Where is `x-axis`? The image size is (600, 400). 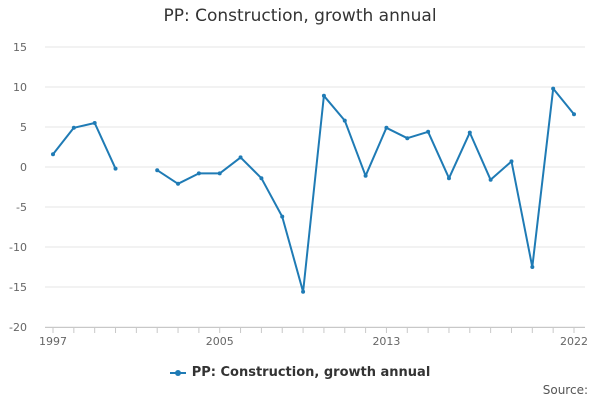
x-axis is located at coordinates (315, 330).